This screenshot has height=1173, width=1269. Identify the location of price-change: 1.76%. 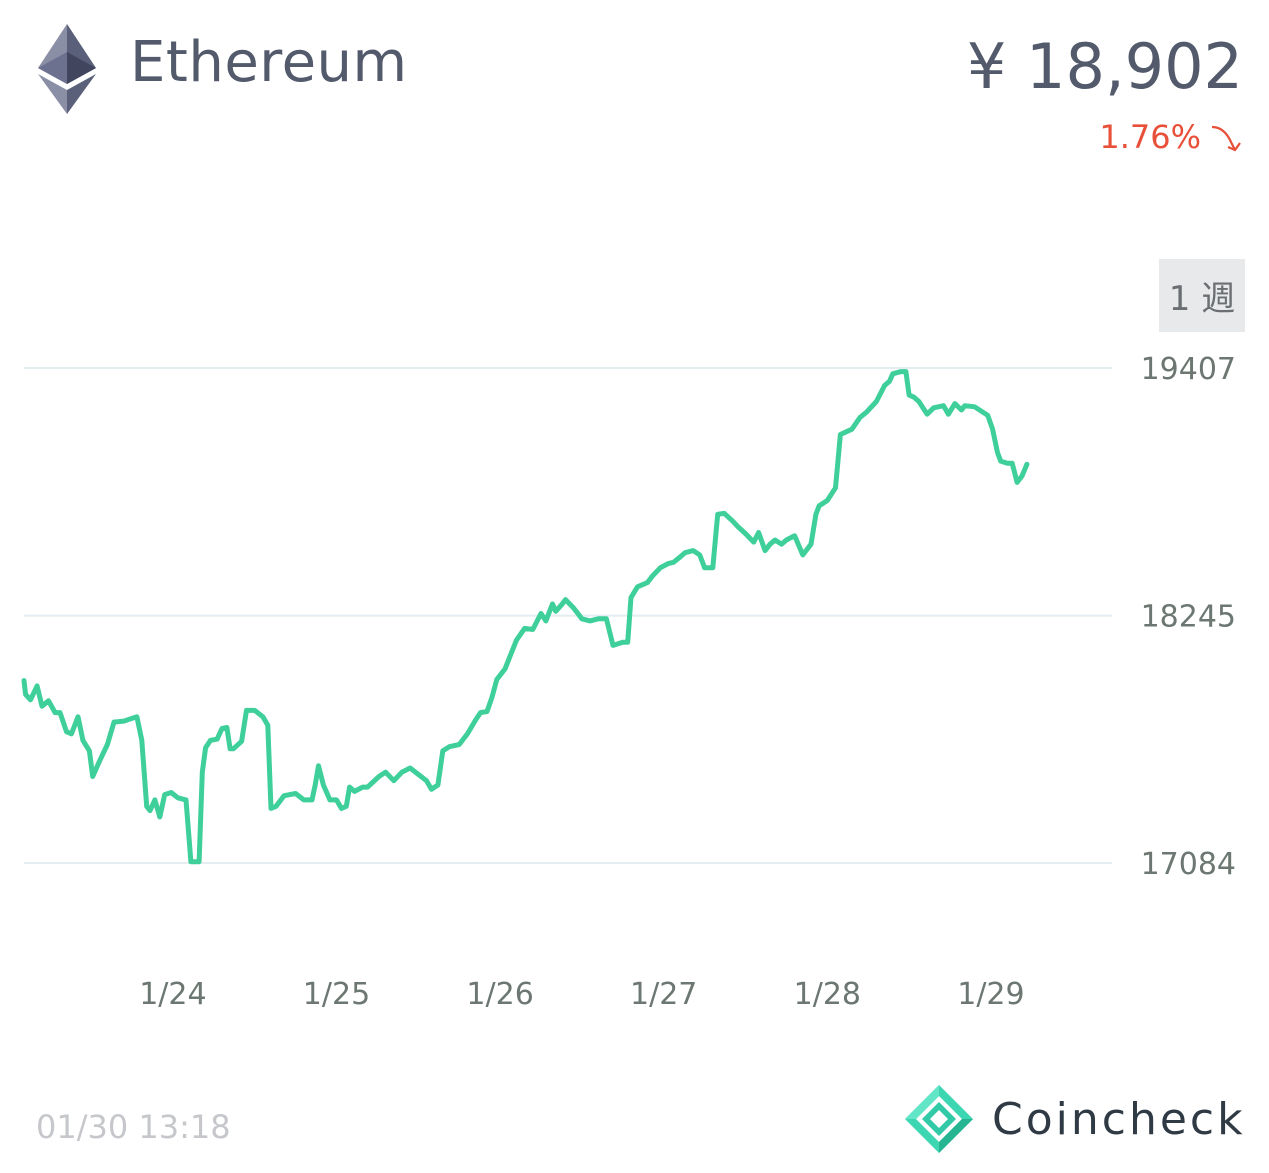
(1171, 137).